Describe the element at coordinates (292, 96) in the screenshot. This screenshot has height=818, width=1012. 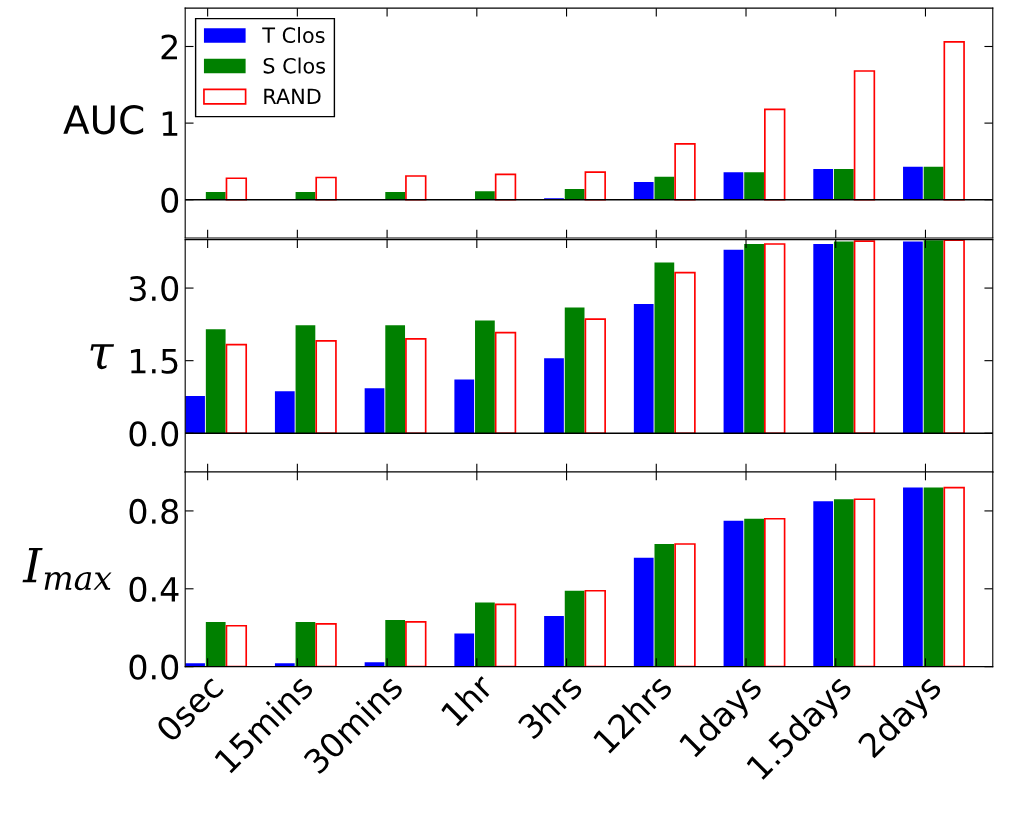
I see `legend-label: RAND` at that location.